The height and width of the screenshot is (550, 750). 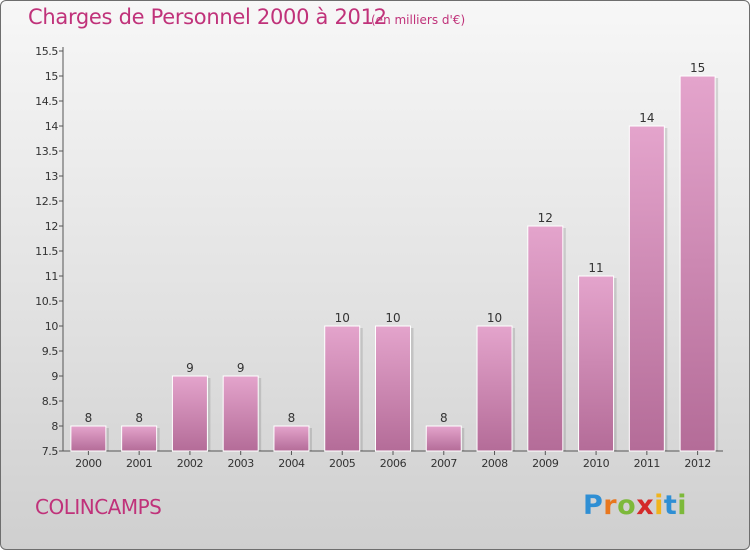 I want to click on logo-letter: o, so click(x=627, y=505).